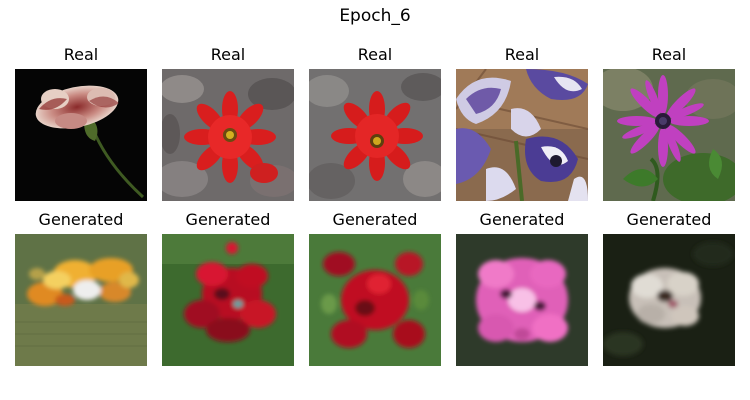  I want to click on panel-title-real-2: Real, so click(228, 54).